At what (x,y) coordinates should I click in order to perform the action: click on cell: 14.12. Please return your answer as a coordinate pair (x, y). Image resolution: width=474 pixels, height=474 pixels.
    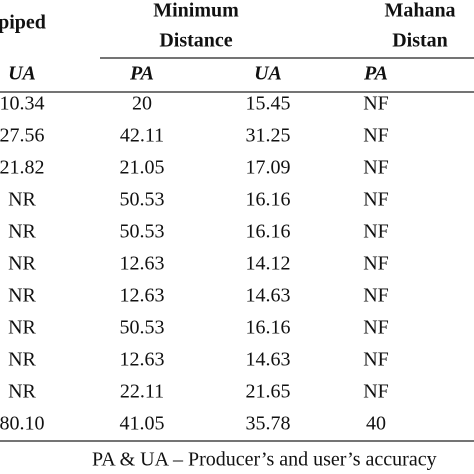
    Looking at the image, I should click on (268, 264).